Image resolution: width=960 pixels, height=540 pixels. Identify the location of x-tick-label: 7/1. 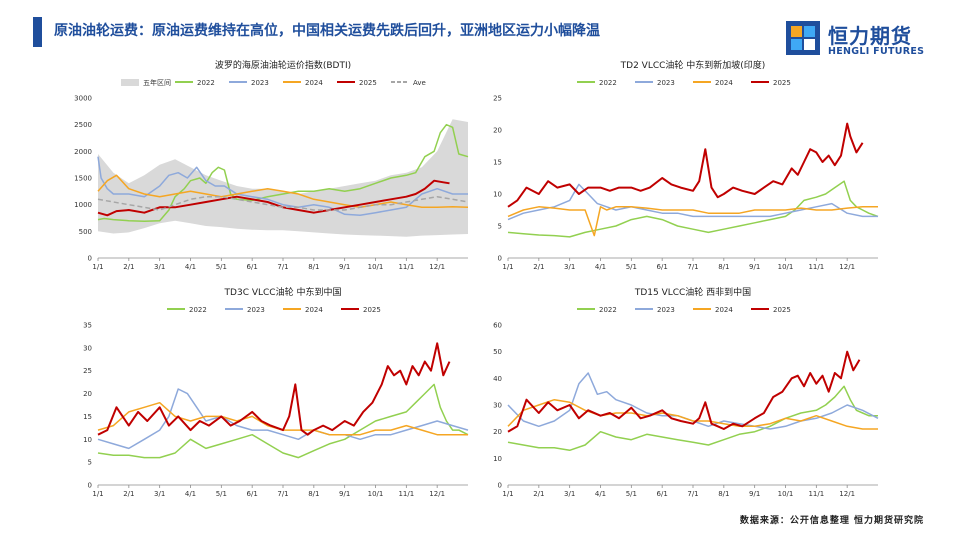
(692, 267).